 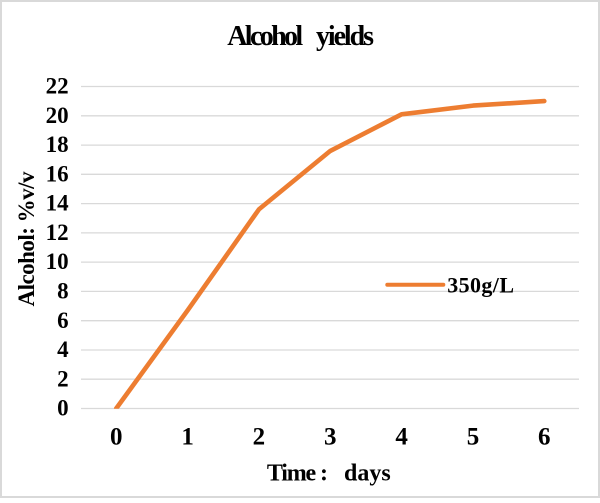 I want to click on svg-text: 22, so click(x=57, y=86).